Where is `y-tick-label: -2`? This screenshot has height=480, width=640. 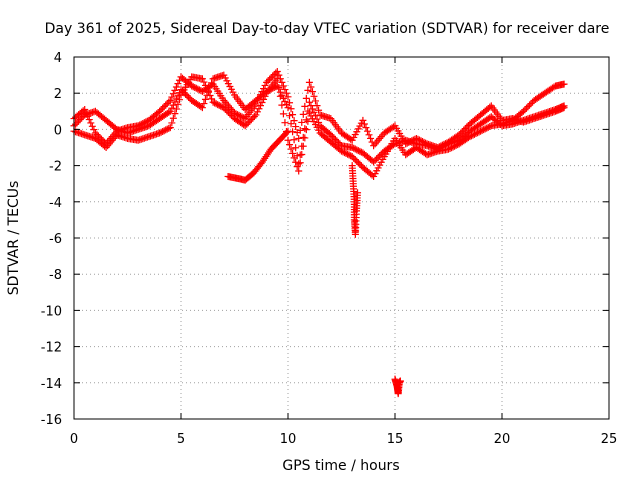
y-tick-label: -2 is located at coordinates (55, 167).